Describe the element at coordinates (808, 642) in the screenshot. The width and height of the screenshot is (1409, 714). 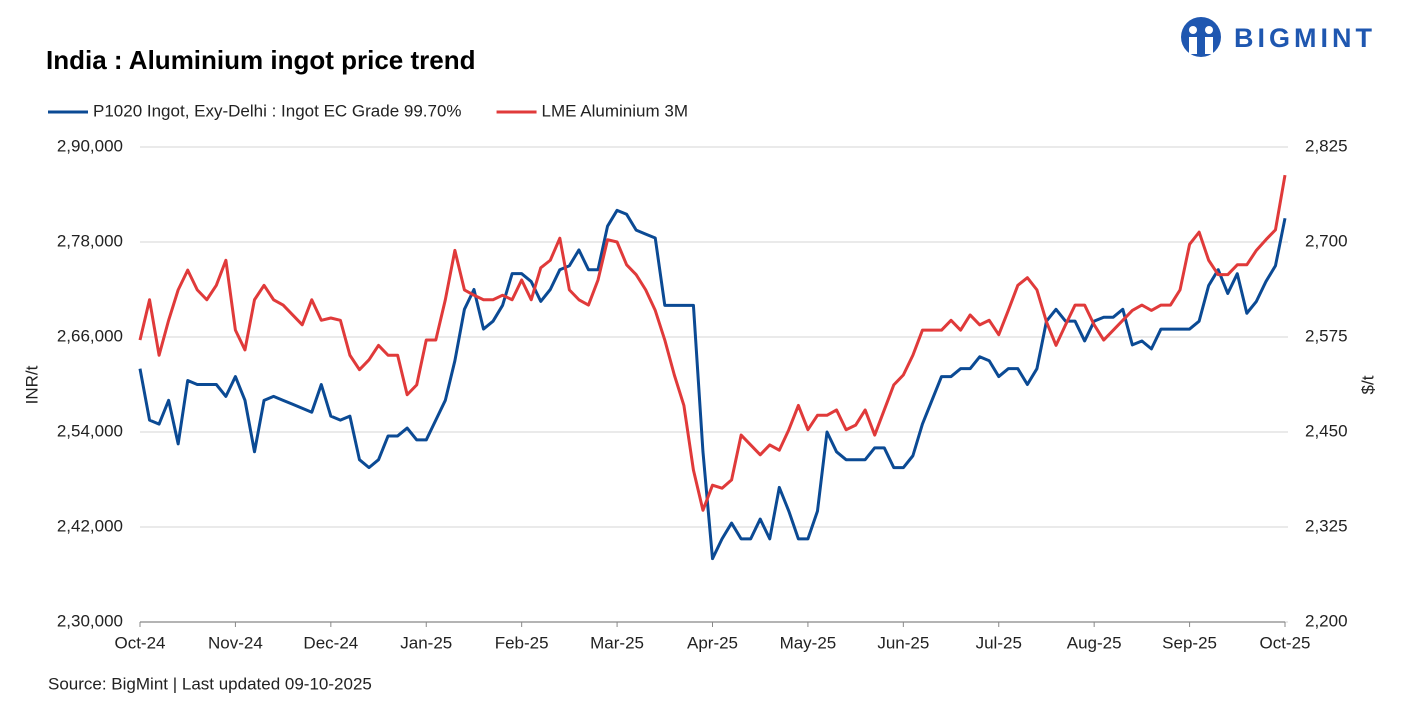
I see `x-tick-label: May-25` at that location.